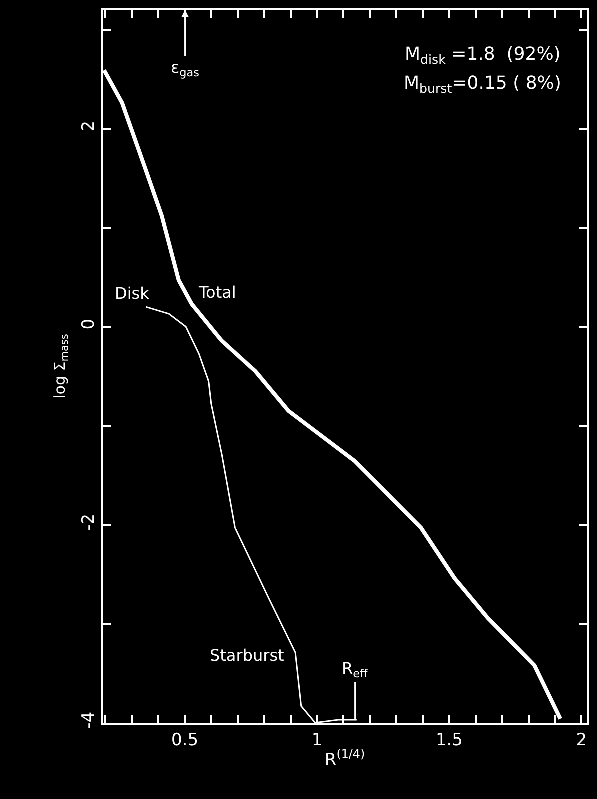 This screenshot has width=597, height=799. I want to click on y-tick-label: -2, so click(89, 522).